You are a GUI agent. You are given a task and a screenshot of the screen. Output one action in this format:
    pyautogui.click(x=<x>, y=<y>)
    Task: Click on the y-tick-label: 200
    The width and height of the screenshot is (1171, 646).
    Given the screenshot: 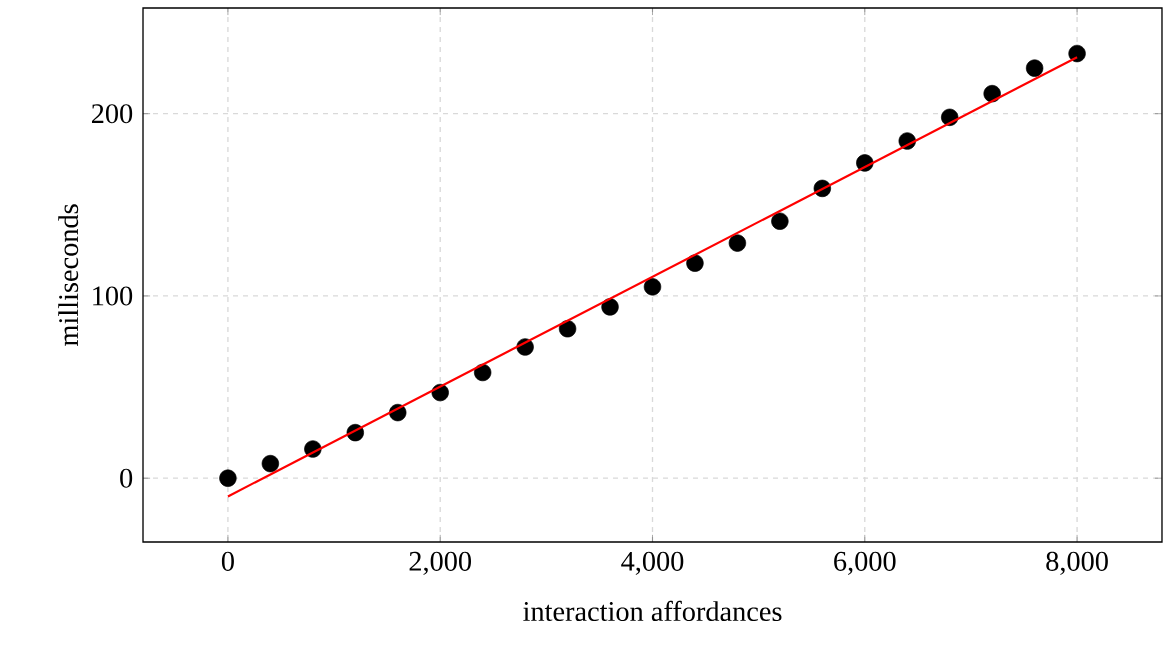 What is the action you would take?
    pyautogui.click(x=112, y=114)
    